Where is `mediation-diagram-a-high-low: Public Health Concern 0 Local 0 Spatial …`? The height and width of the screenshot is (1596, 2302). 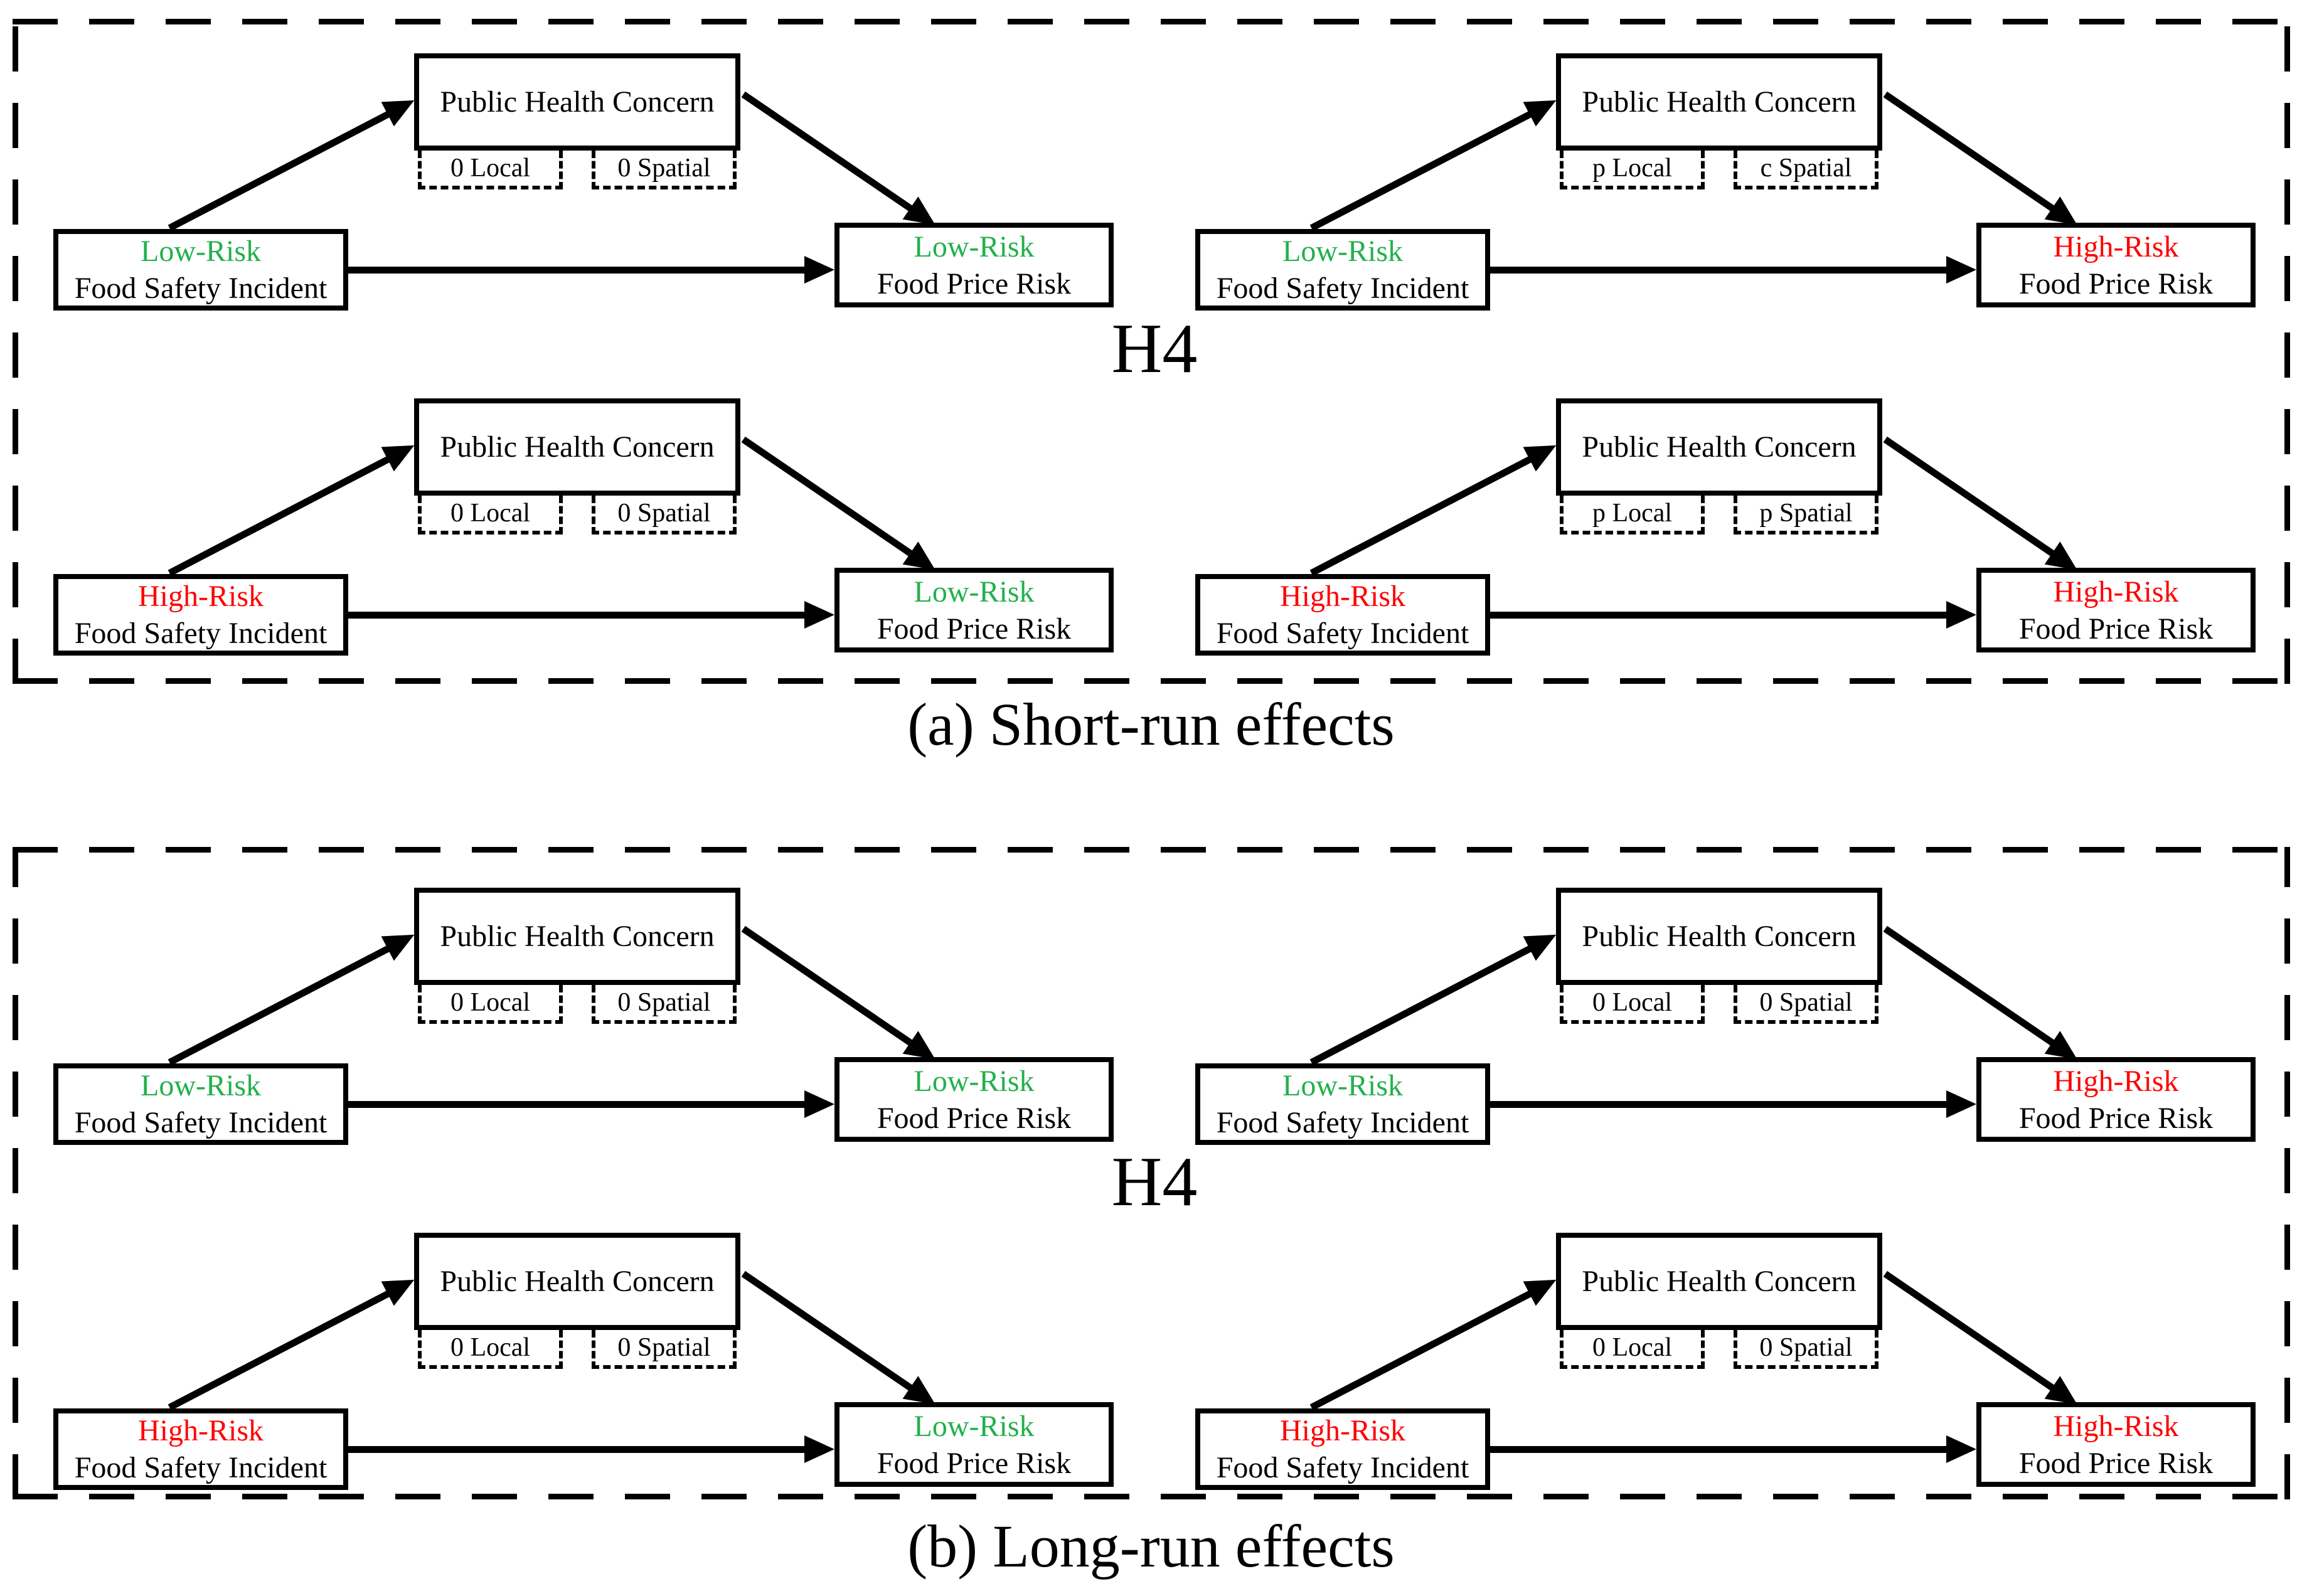 mediation-diagram-a-high-low: Public Health Concern 0 Local 0 Spatial … is located at coordinates (583, 527).